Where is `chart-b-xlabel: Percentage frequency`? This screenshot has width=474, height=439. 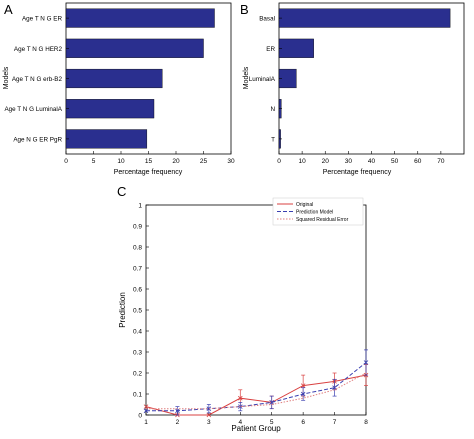
chart-b-xlabel: Percentage frequency is located at coordinates (357, 172).